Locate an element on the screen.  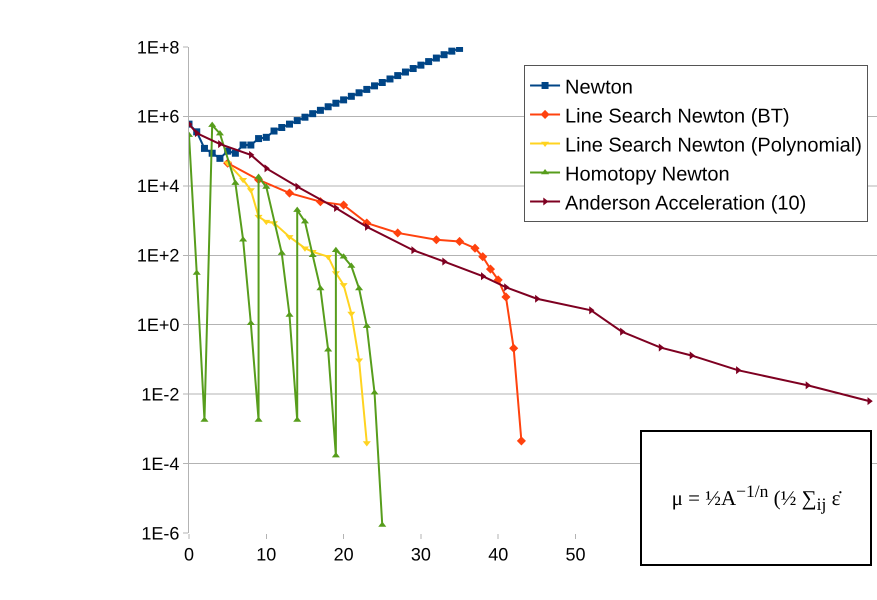
formula-box: μ = ½A$^{−1/n}$ (½ ∑$_{ij}$ ε̇ is located at coordinates (756, 498).